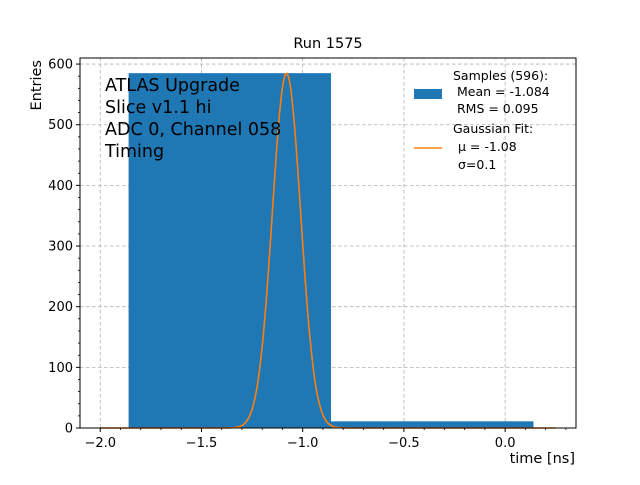  Describe the element at coordinates (134, 152) in the screenshot. I see `annotation-line-4: Timing` at that location.